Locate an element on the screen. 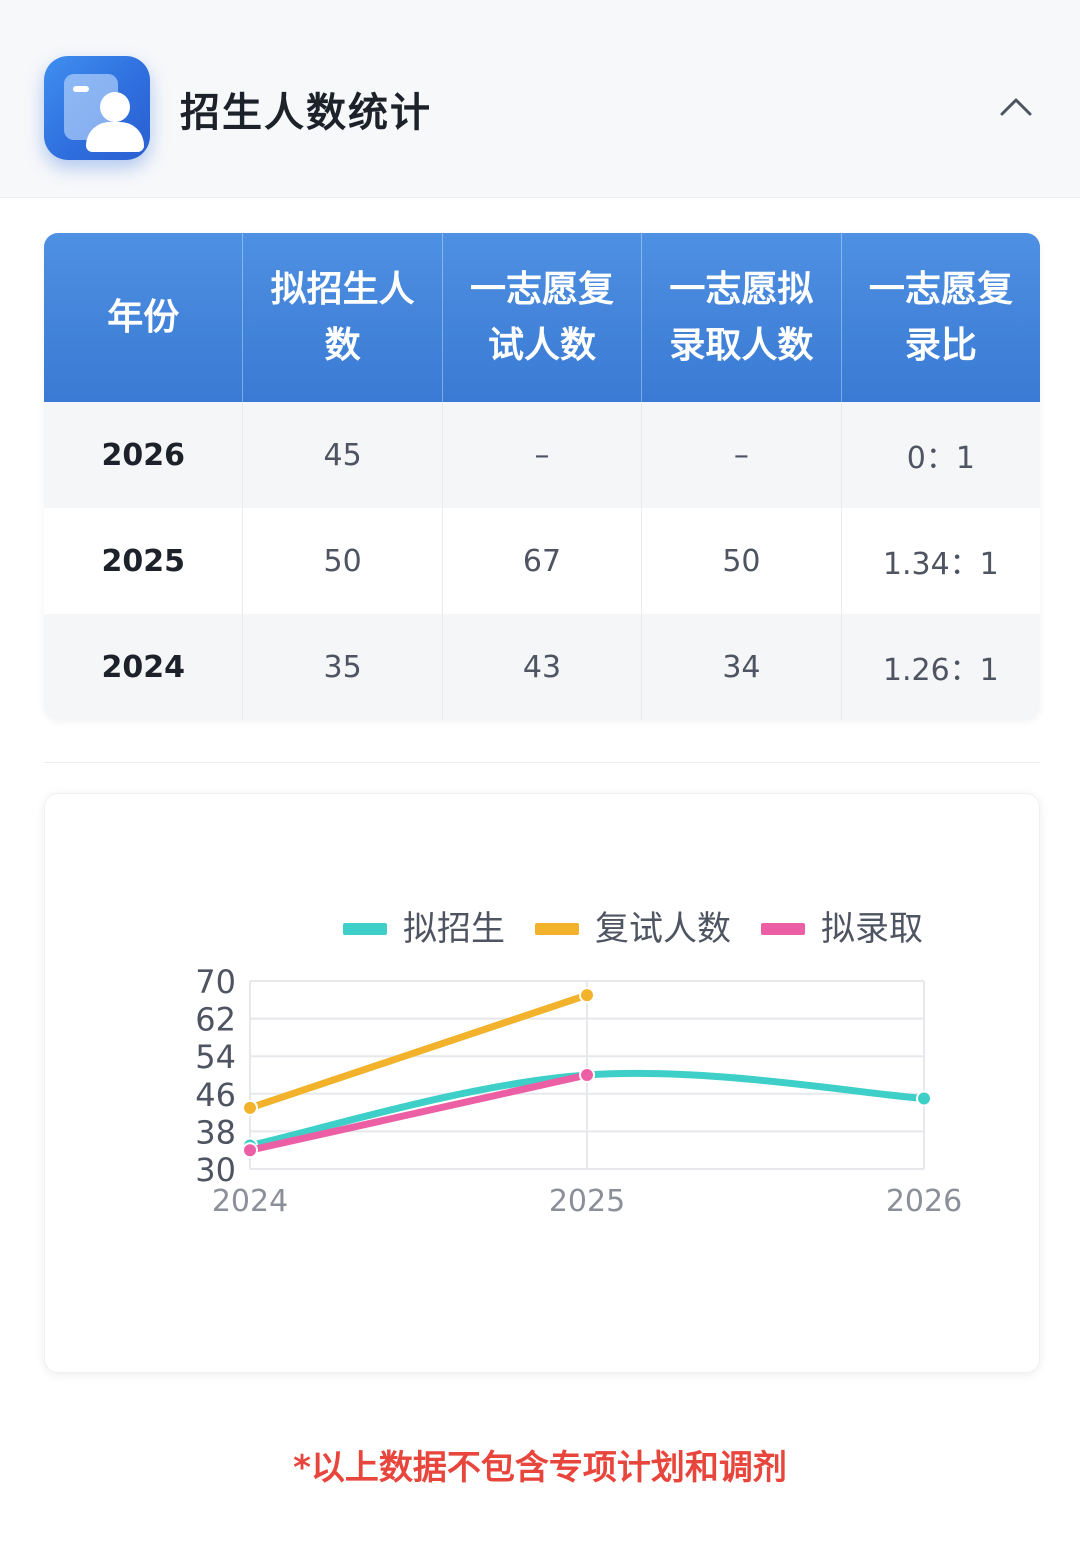 The image size is (1080, 1550). x-tick-label: 2026 is located at coordinates (924, 1201).